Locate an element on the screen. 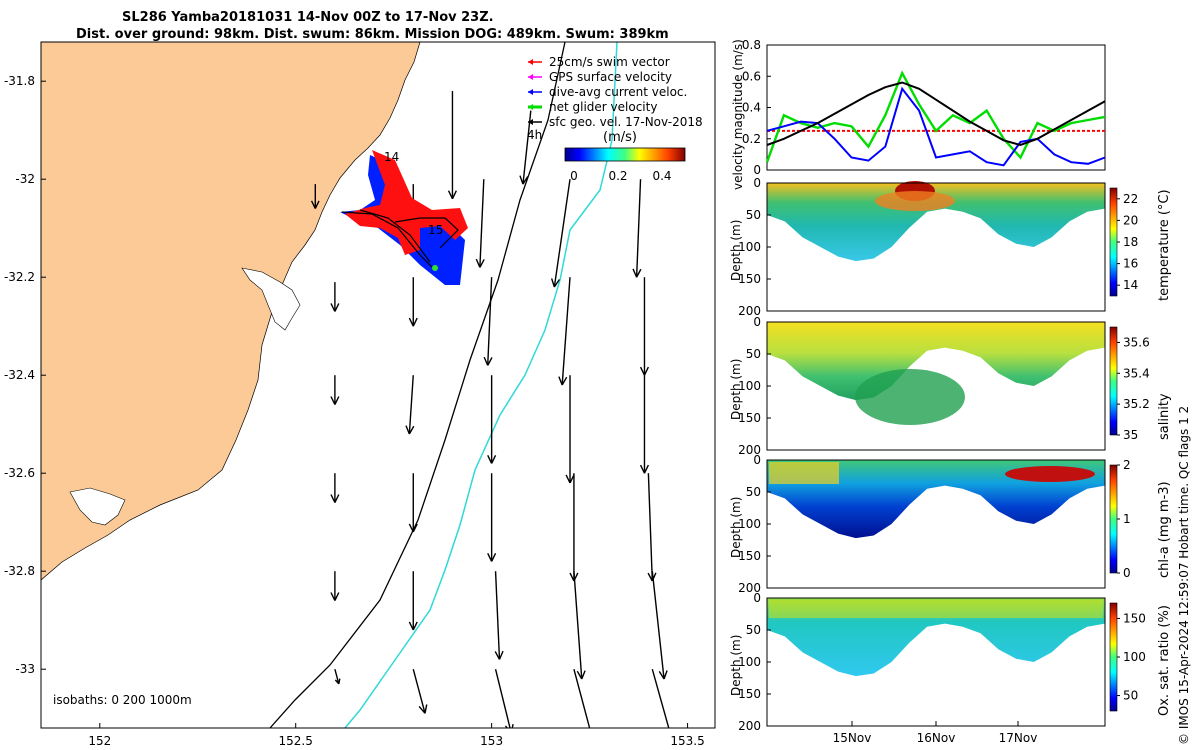 This screenshot has width=1200, height=750. isobaths-label: isobaths: 0 200 1000m is located at coordinates (122, 700).